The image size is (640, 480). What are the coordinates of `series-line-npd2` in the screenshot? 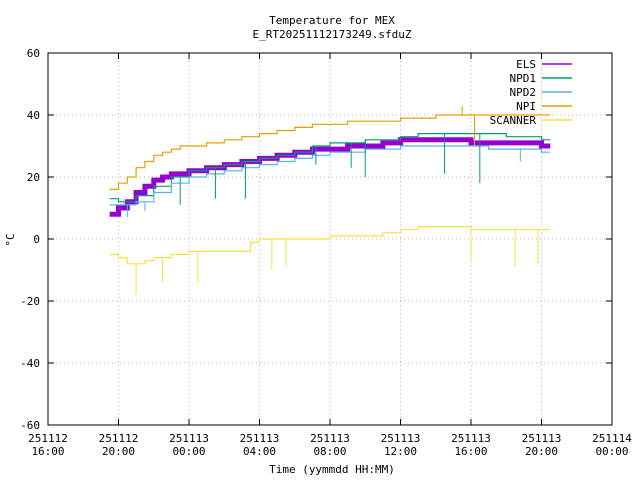 It's located at (330, 175).